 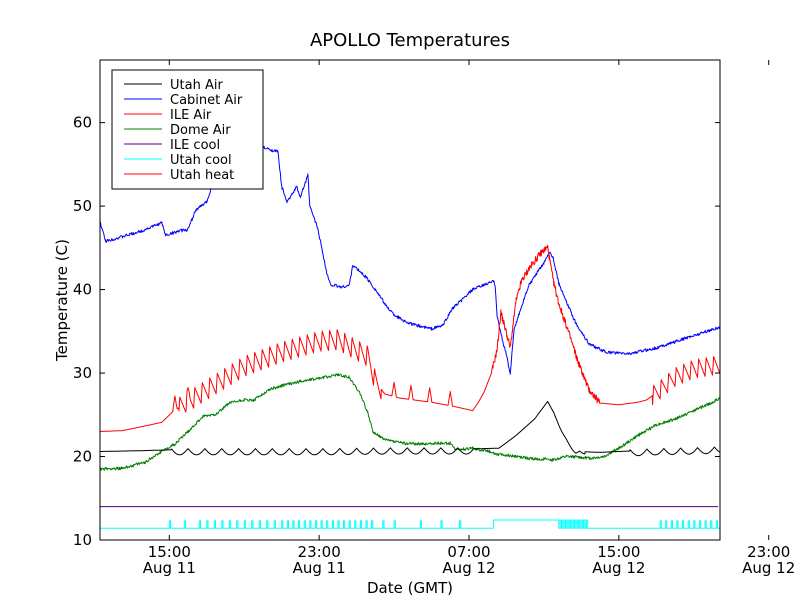 I want to click on legend-label-utah-heat: Utah heat, so click(x=202, y=175).